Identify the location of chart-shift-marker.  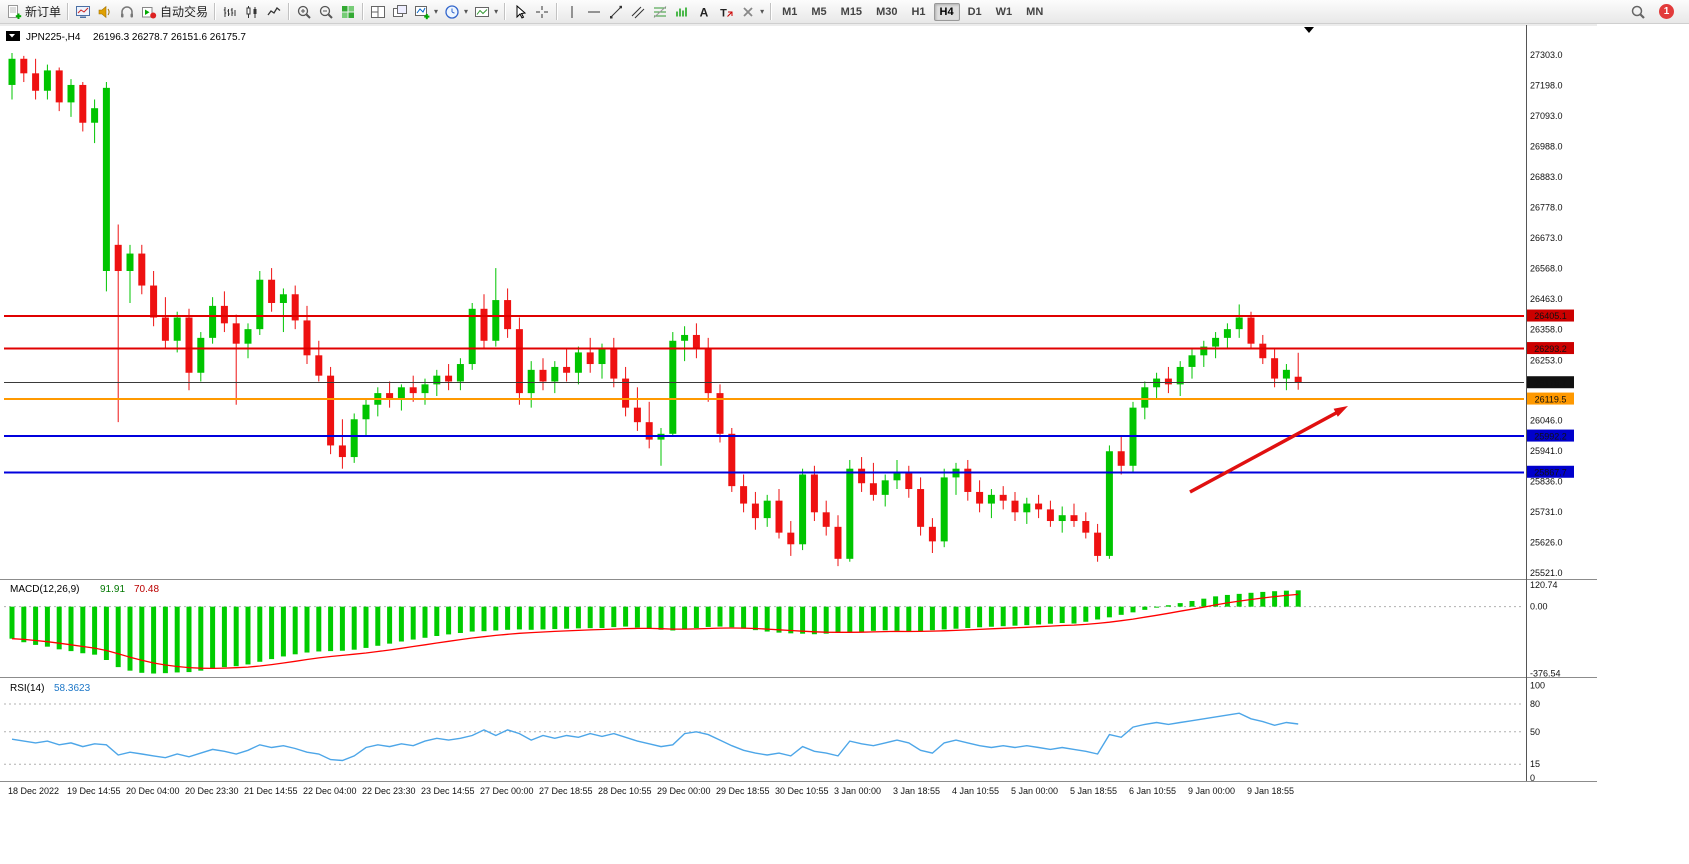
(1309, 30).